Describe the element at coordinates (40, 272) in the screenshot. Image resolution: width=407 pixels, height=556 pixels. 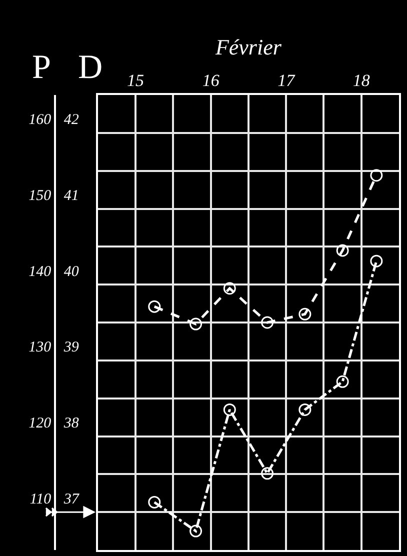
I see `y2-tick-label: 140` at that location.